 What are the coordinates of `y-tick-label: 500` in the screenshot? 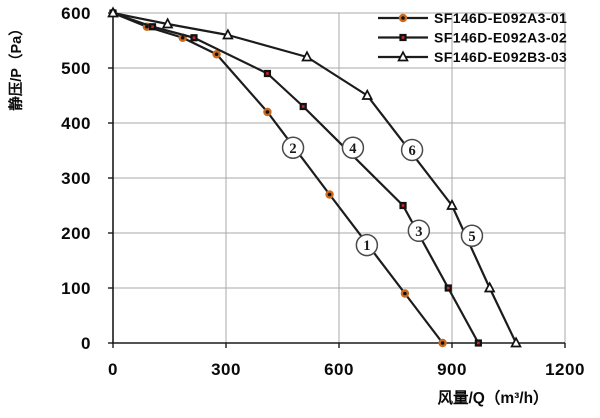 It's located at (76, 68).